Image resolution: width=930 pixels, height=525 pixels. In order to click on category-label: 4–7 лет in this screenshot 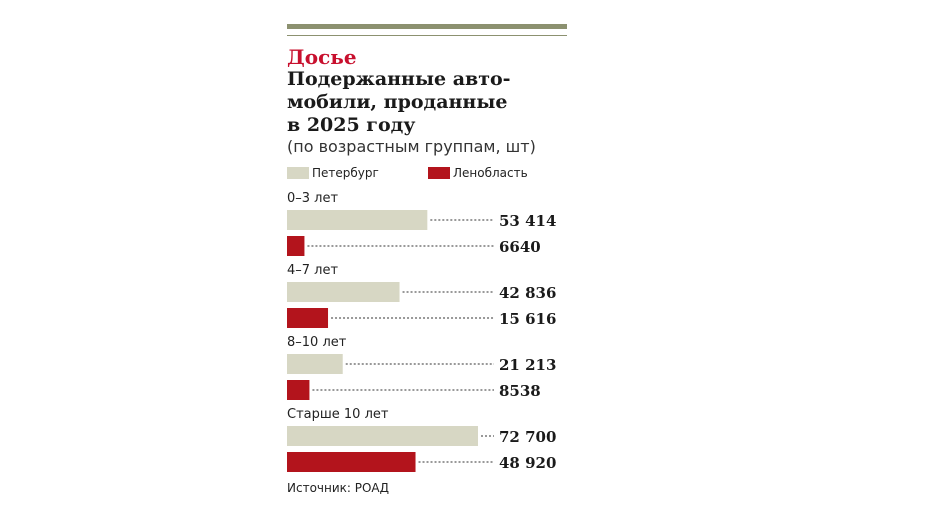, I will do `click(312, 270)`.